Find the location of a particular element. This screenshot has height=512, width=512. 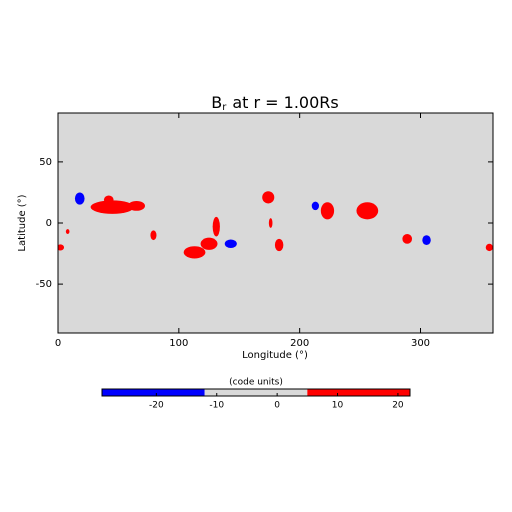

colorbar-tick-label: 20 is located at coordinates (398, 406).